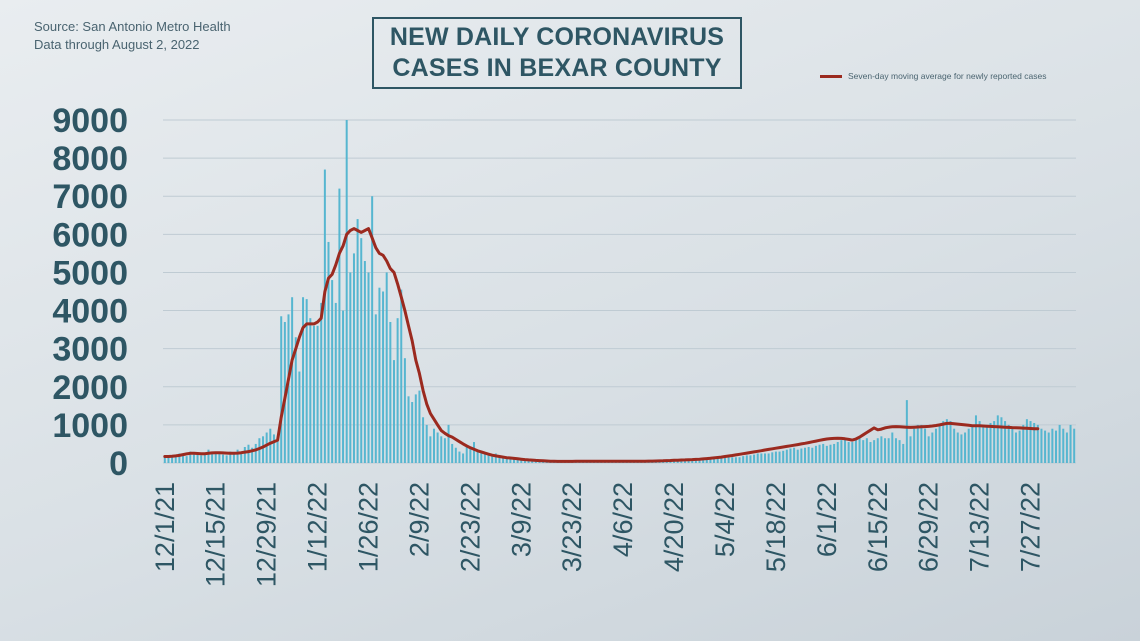 The width and height of the screenshot is (1140, 641). Describe the element at coordinates (980, 527) in the screenshot. I see `x-tick-label: 7/13/22` at that location.